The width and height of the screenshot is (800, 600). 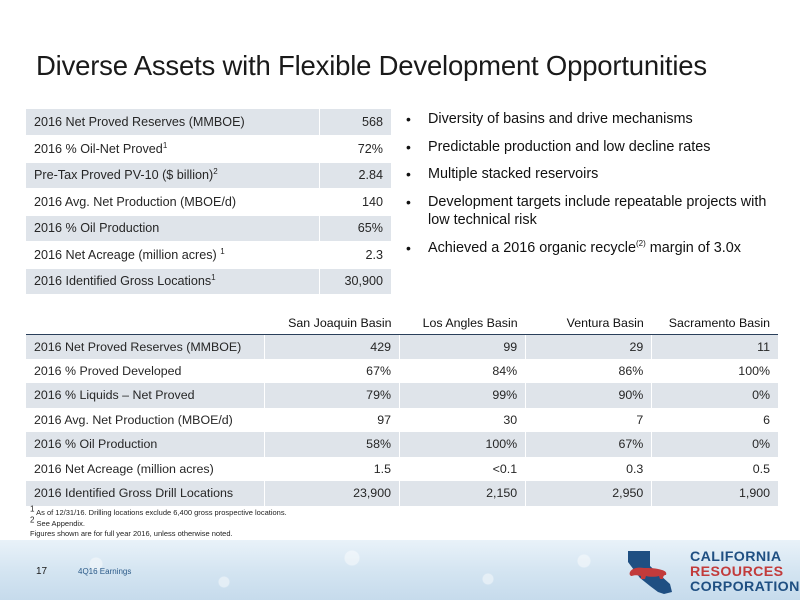 What do you see at coordinates (355, 202) in the screenshot?
I see `summary-value: 140` at bounding box center [355, 202].